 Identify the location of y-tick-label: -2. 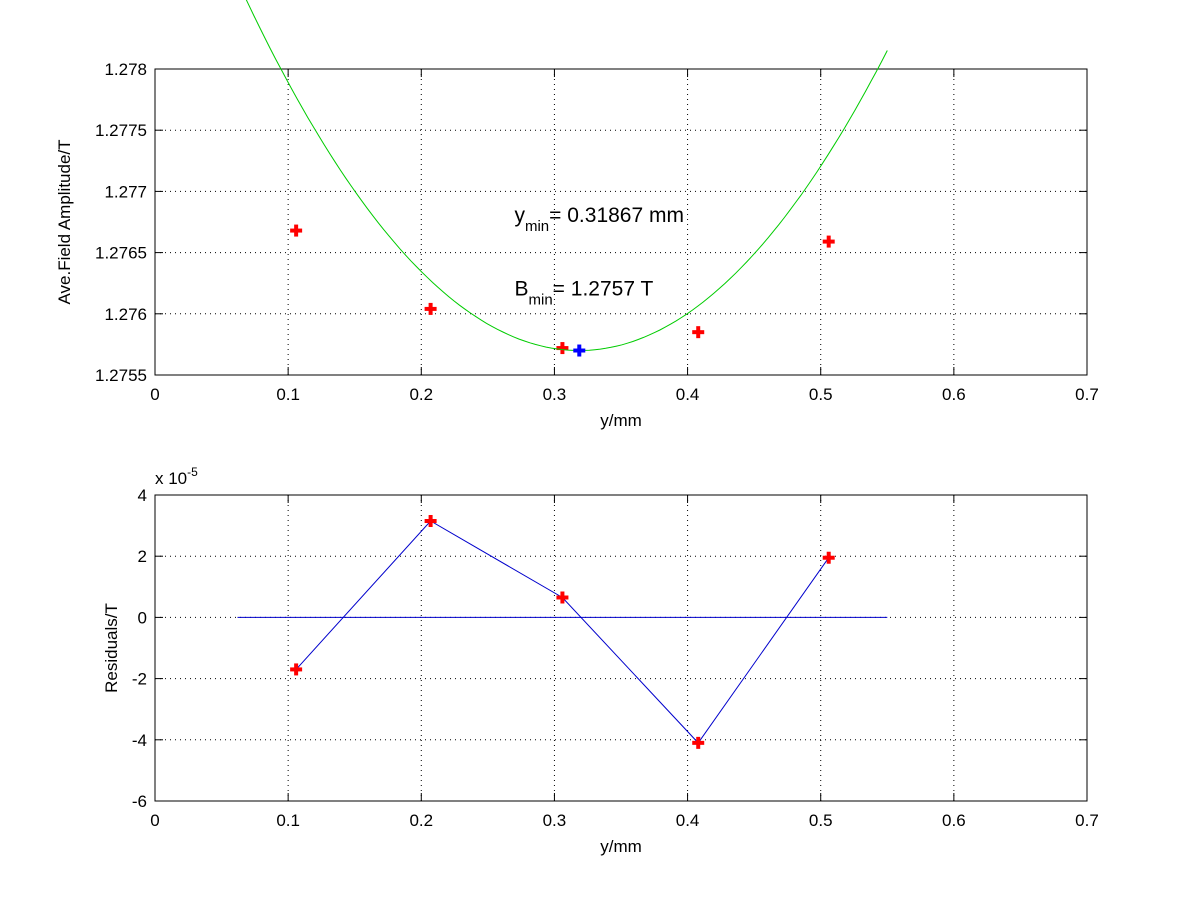
(139, 679).